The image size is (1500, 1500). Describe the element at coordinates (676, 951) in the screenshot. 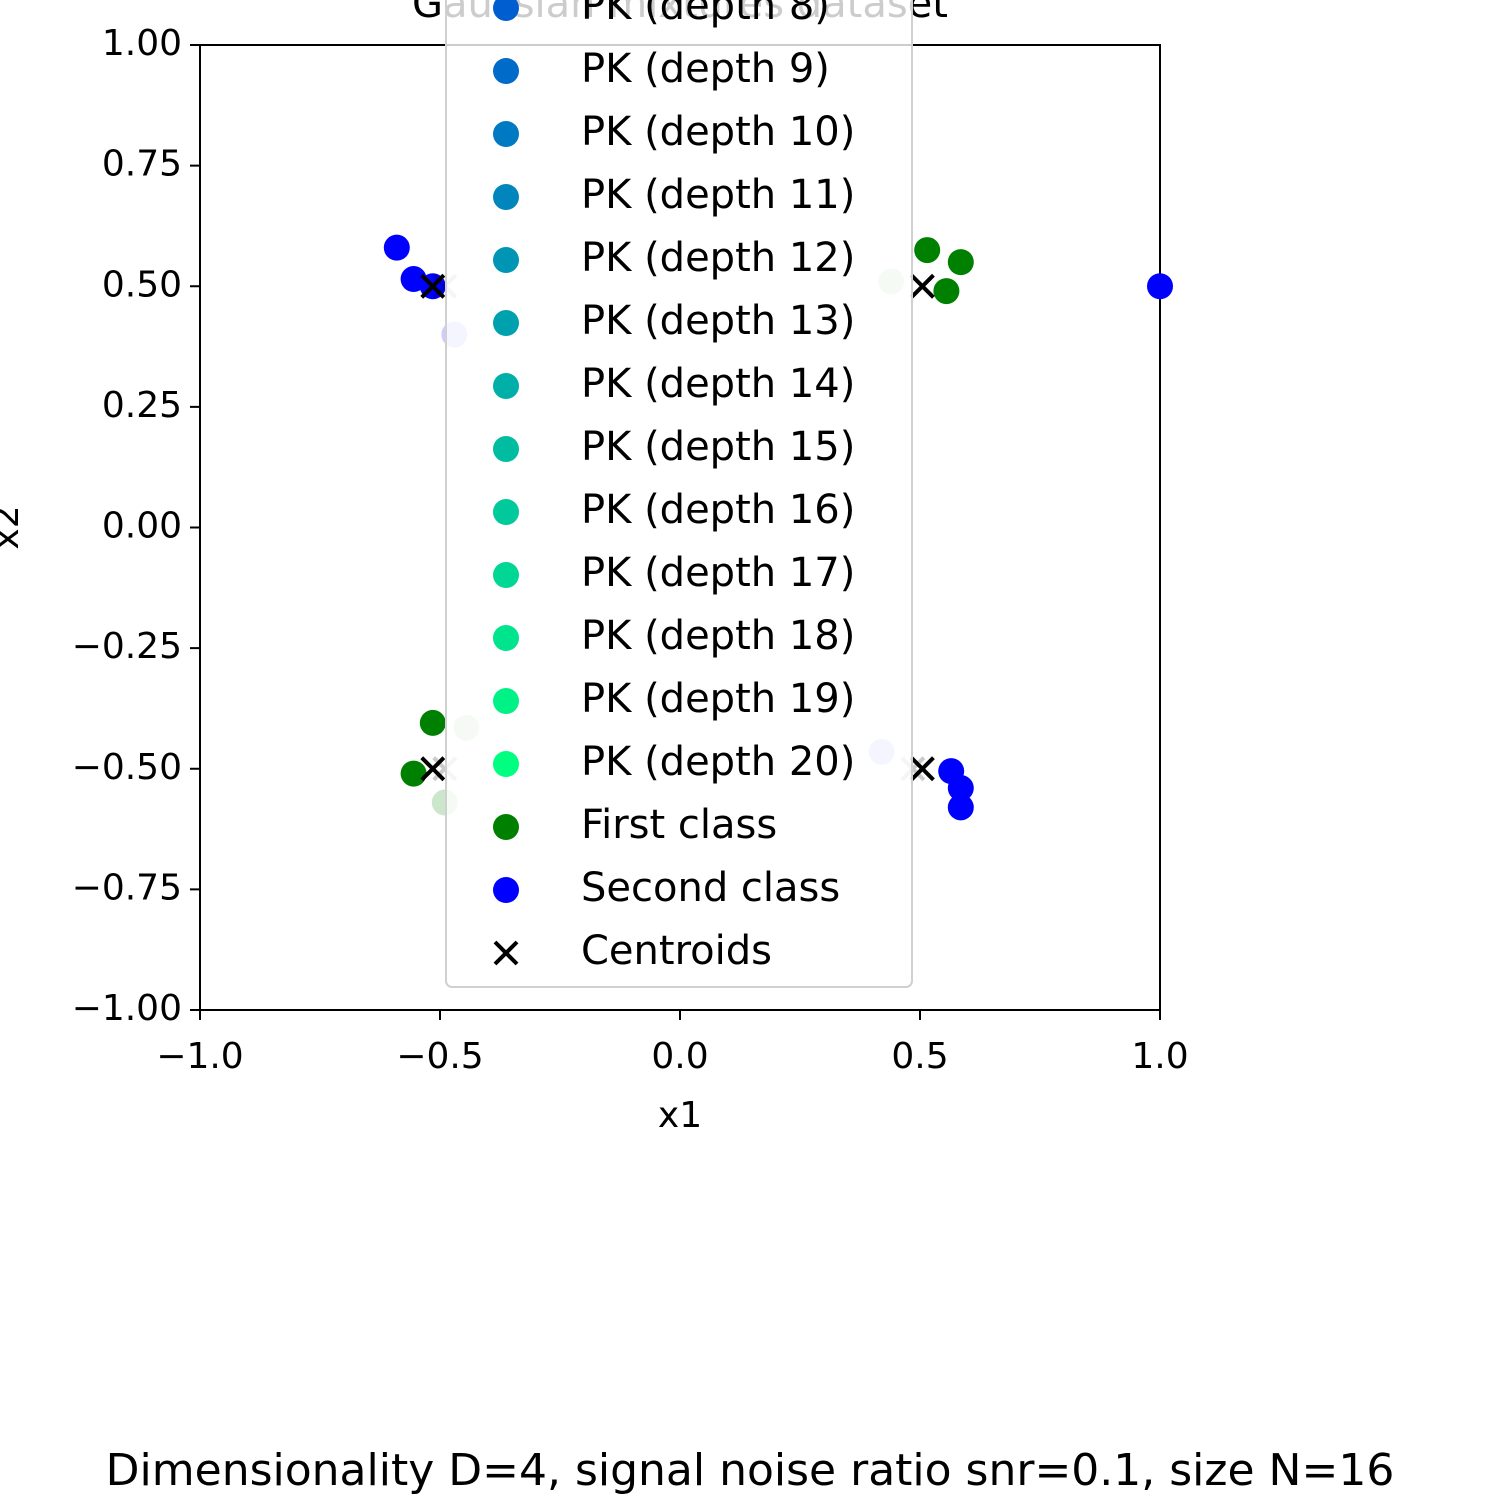

I see `legend-label: Centroids` at that location.